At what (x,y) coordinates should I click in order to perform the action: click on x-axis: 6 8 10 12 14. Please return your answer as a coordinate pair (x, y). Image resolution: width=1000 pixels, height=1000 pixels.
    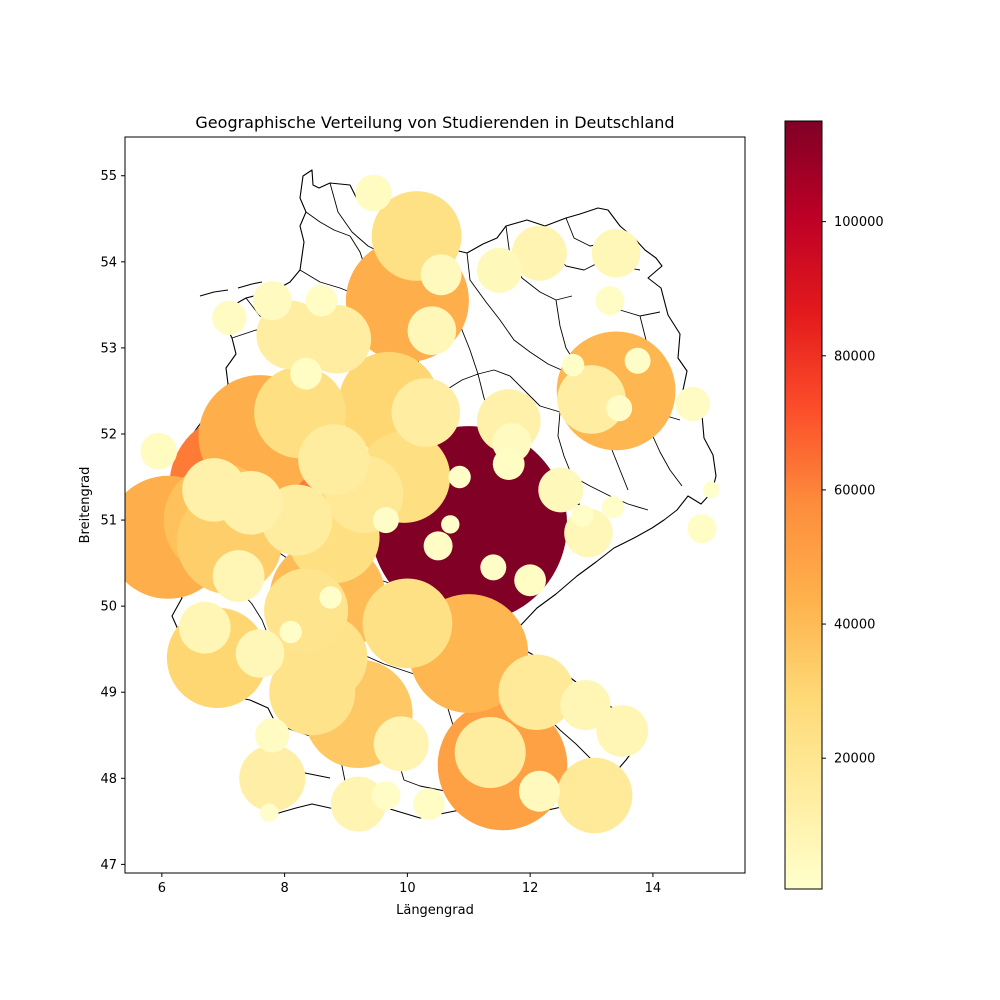
    Looking at the image, I should click on (410, 884).